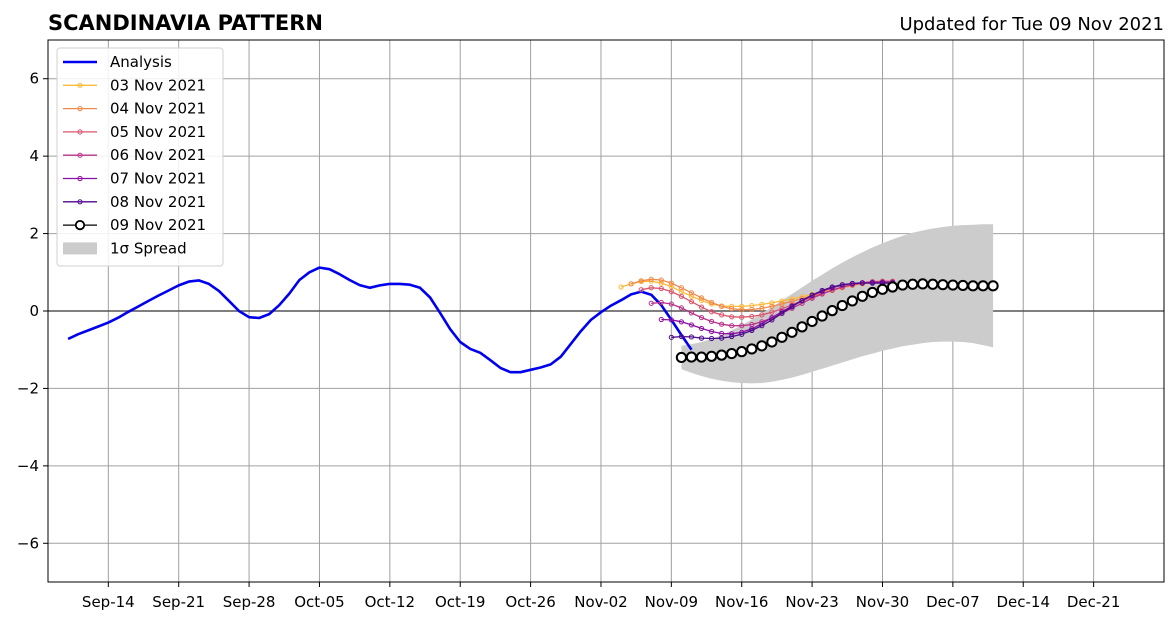 This screenshot has height=622, width=1176. I want to click on x-tick-label: Sep-14, so click(108, 602).